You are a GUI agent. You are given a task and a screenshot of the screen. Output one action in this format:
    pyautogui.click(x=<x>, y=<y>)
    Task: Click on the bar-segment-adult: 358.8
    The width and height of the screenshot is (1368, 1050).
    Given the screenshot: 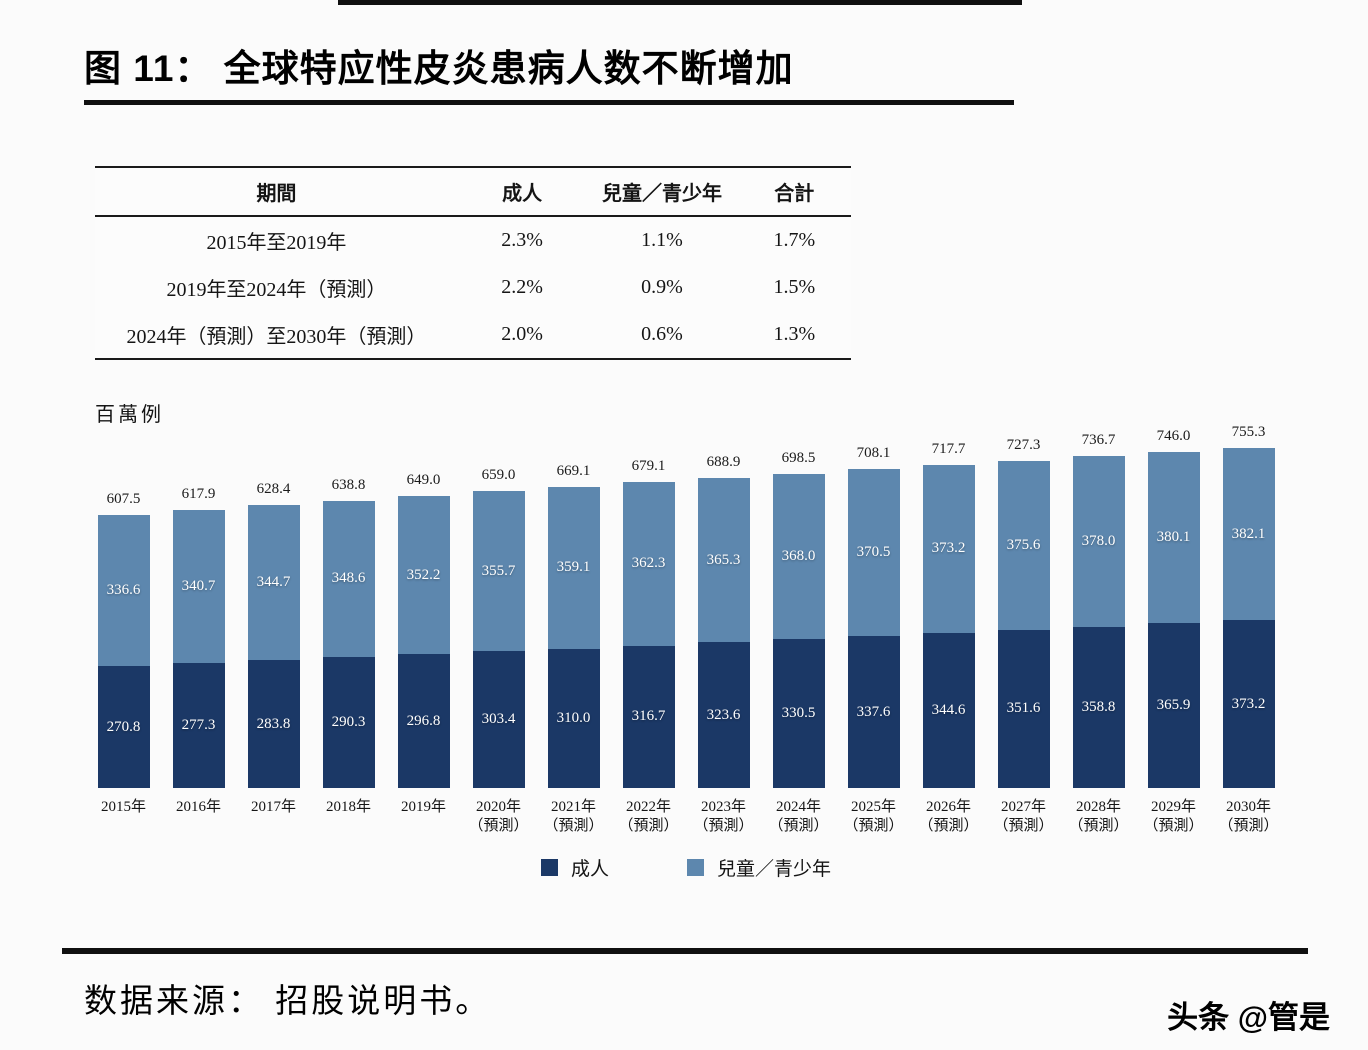 What is the action you would take?
    pyautogui.click(x=1098, y=707)
    